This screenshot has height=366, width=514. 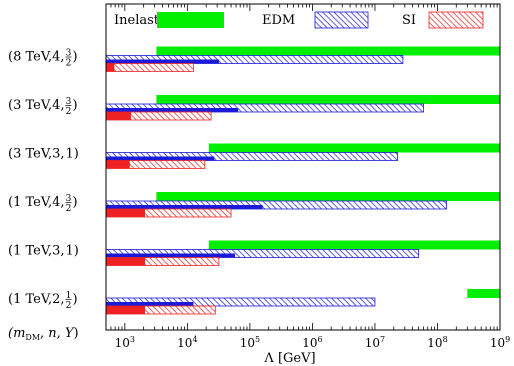 What do you see at coordinates (36, 251) in the screenshot?
I see `svg-text: (1 TeV,3,` at bounding box center [36, 251].